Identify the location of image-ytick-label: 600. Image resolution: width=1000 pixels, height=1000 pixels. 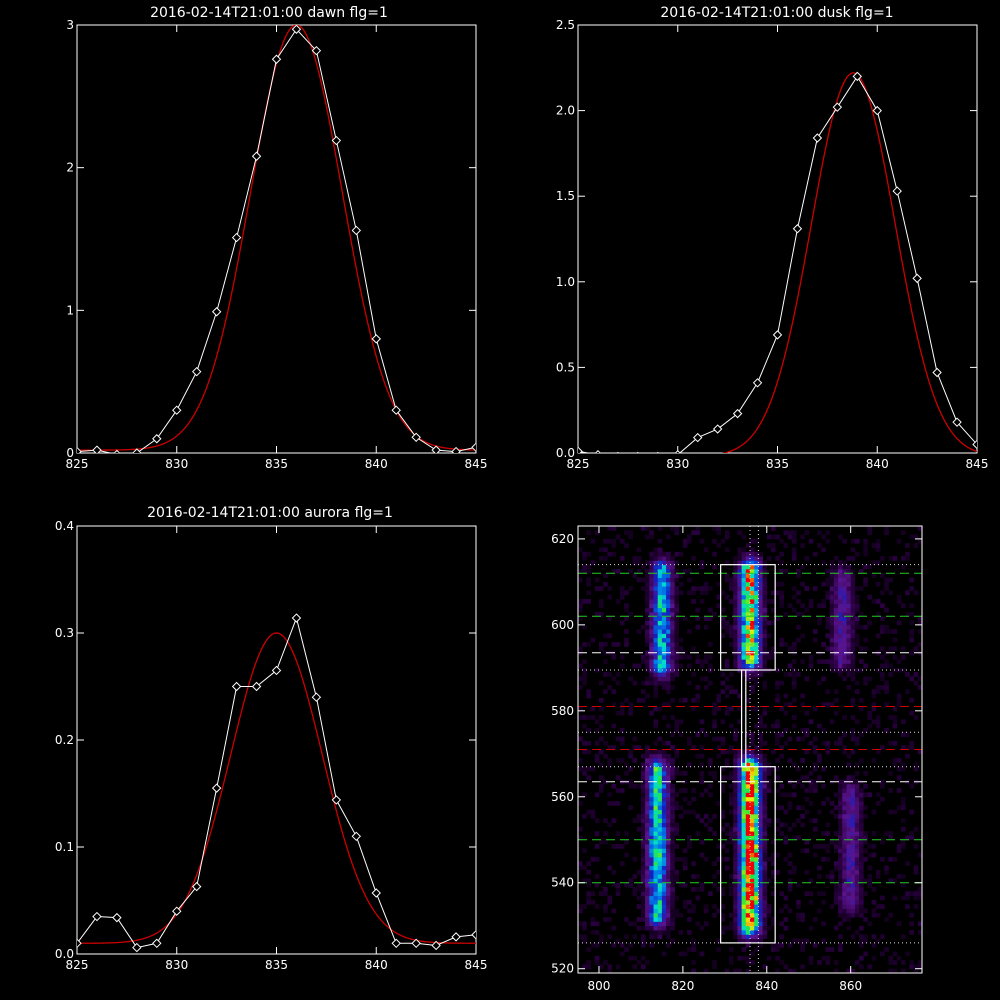
(562, 625).